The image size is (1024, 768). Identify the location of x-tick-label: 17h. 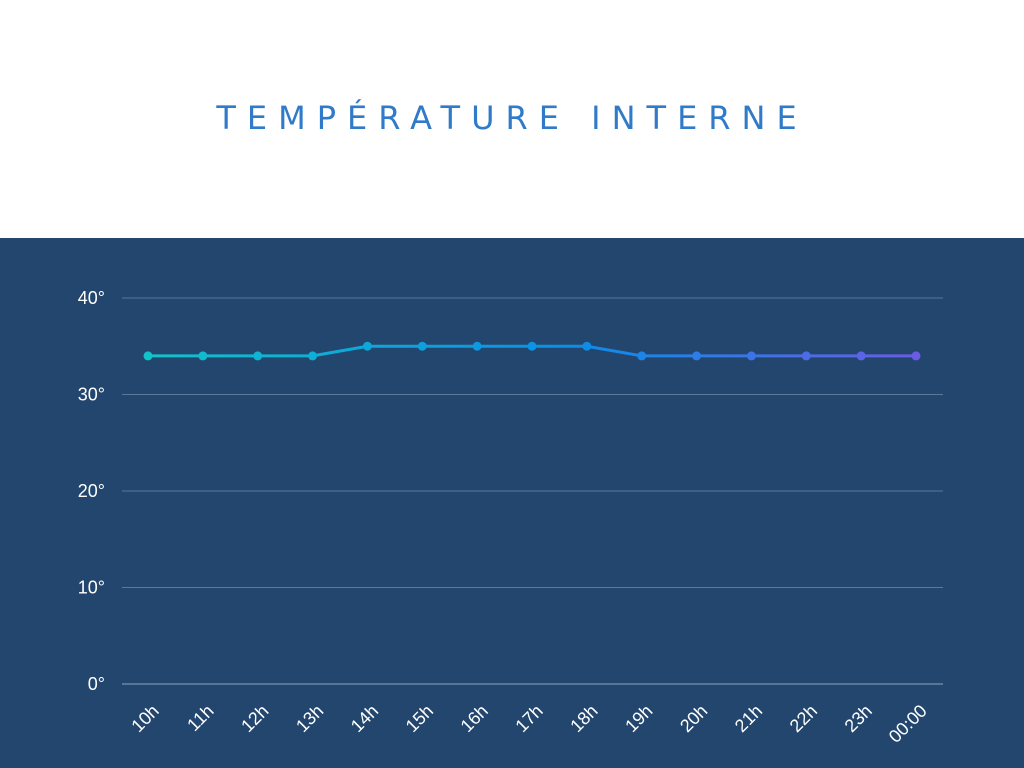
(528, 718).